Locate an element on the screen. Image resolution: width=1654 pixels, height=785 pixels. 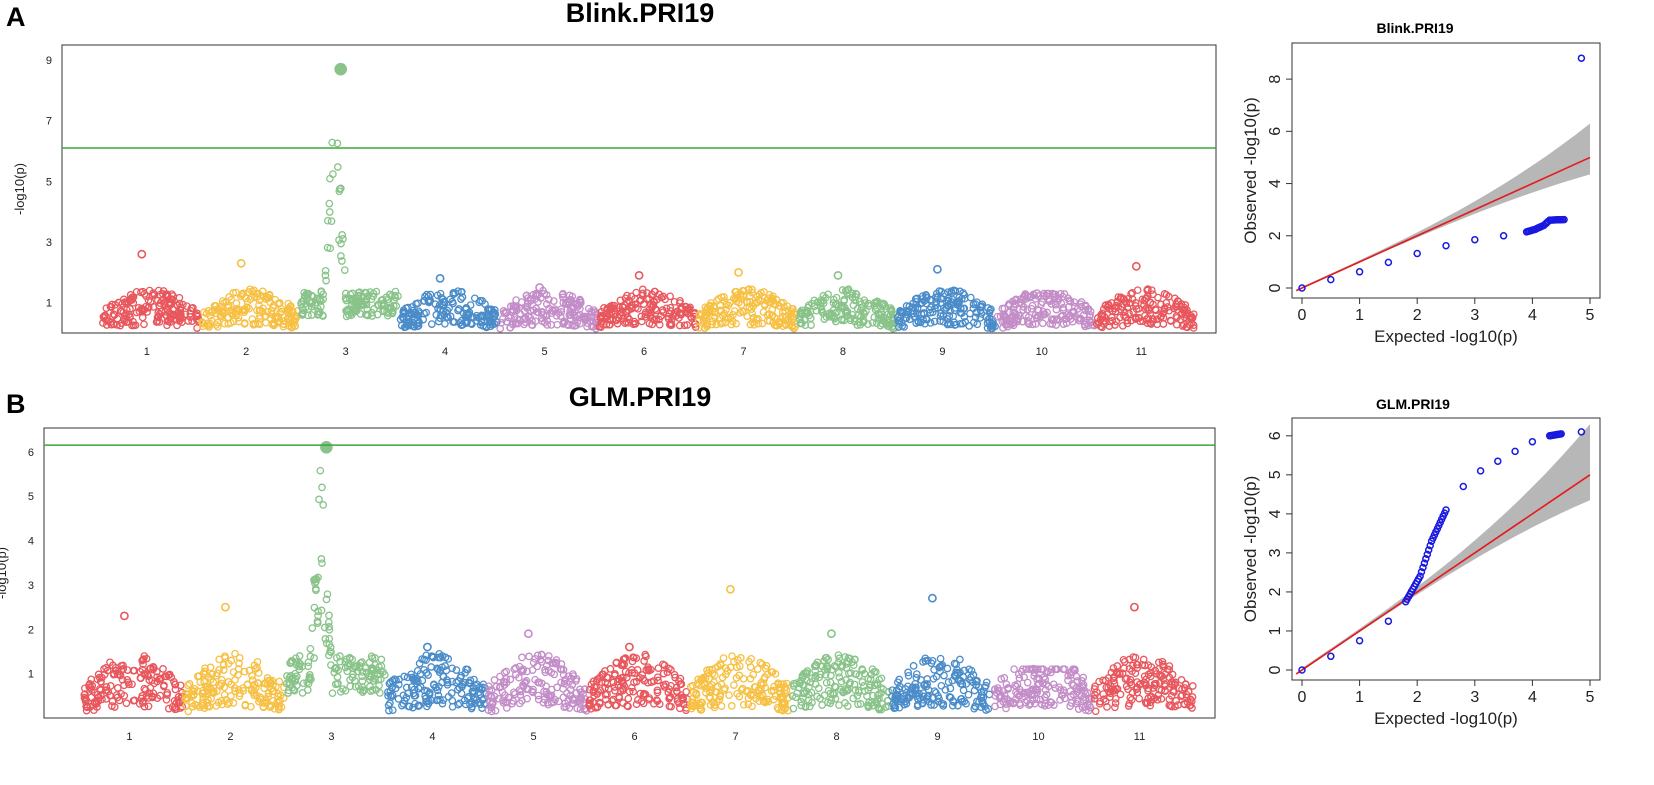
manhattan-a-peak-point-chr6 is located at coordinates (639, 275).